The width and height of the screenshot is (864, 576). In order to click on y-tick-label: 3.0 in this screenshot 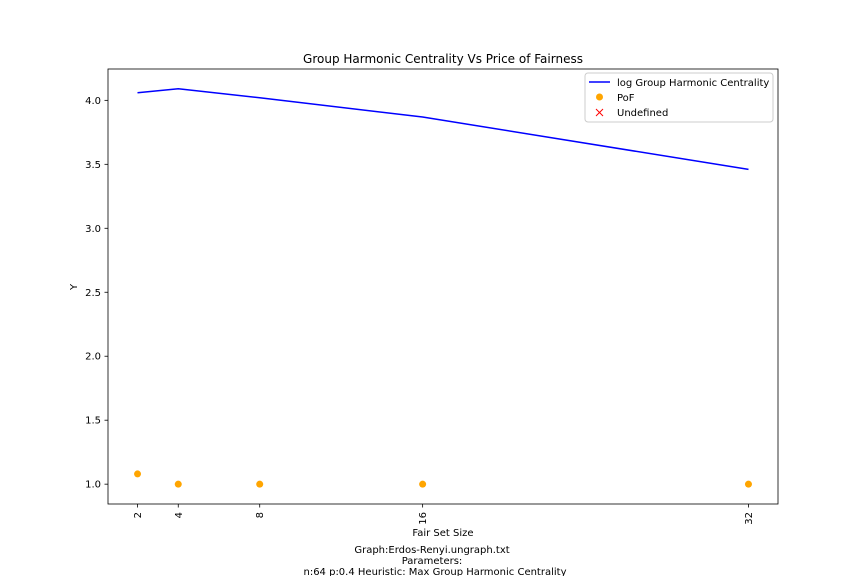, I will do `click(93, 229)`.